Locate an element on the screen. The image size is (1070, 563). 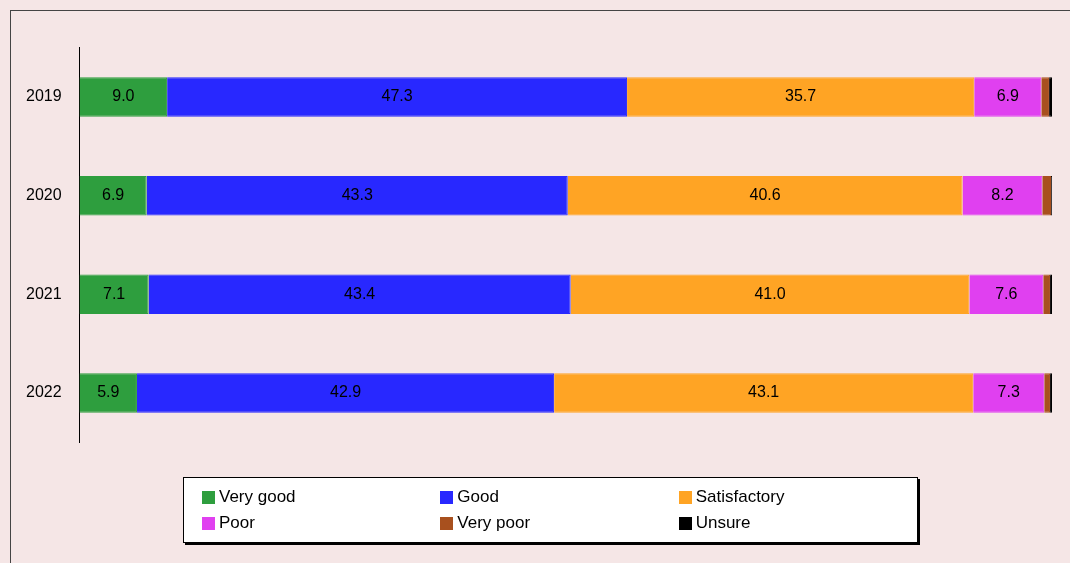
y-tick-label: 2022 is located at coordinates (44, 392).